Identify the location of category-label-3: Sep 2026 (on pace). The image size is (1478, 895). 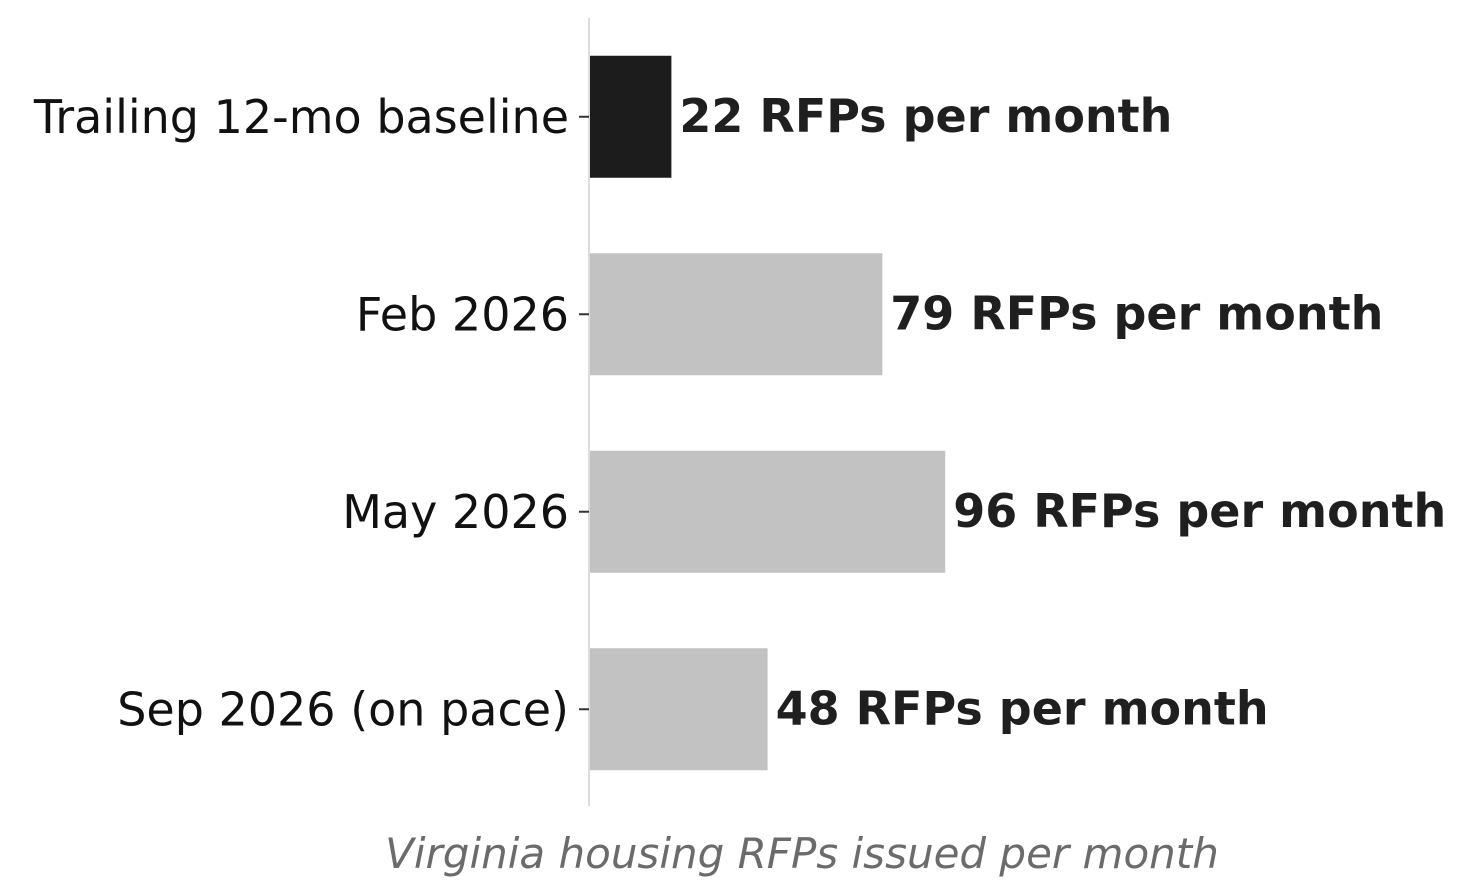
(343, 709).